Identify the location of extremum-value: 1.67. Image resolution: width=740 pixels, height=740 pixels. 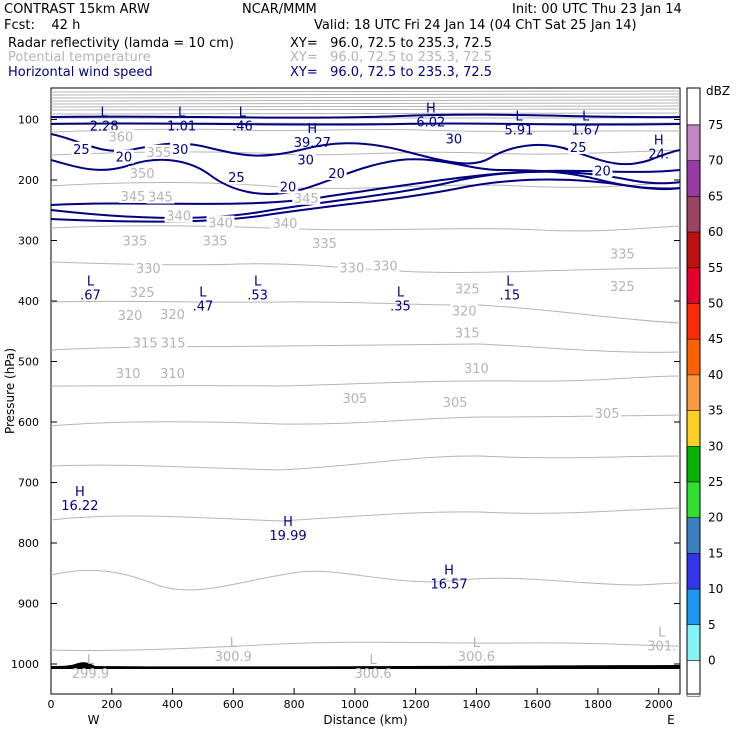
(585, 131).